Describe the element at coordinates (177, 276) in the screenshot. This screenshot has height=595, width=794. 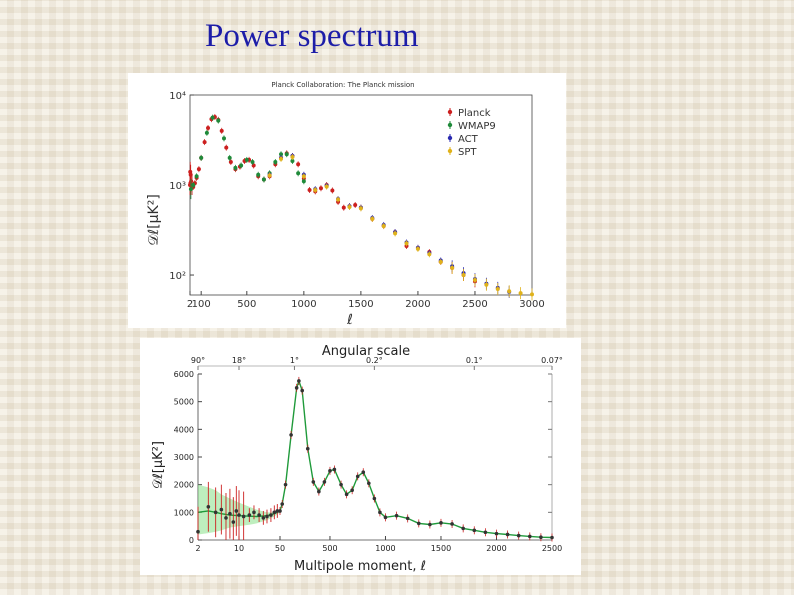
I see `y-tick-label: 10²` at that location.